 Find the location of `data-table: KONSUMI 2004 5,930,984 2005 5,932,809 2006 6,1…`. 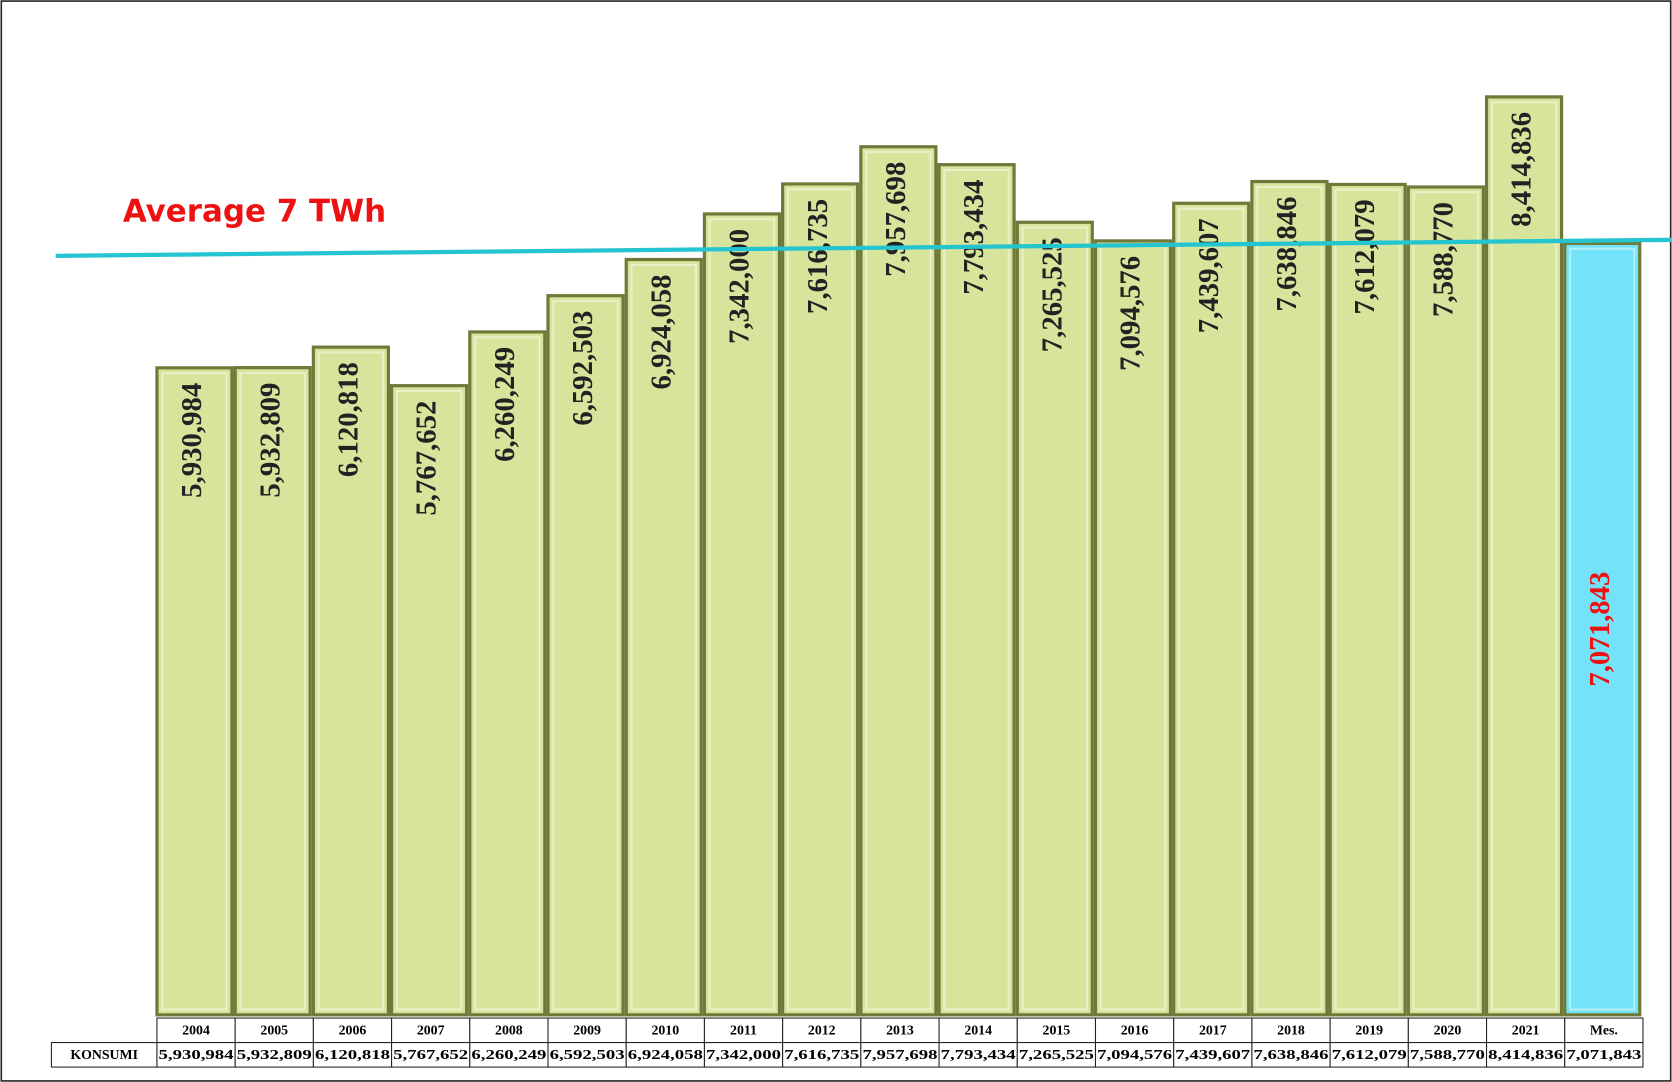

data-table: KONSUMI 2004 5,930,984 2005 5,932,809 2006 6,1… is located at coordinates (847, 1042).